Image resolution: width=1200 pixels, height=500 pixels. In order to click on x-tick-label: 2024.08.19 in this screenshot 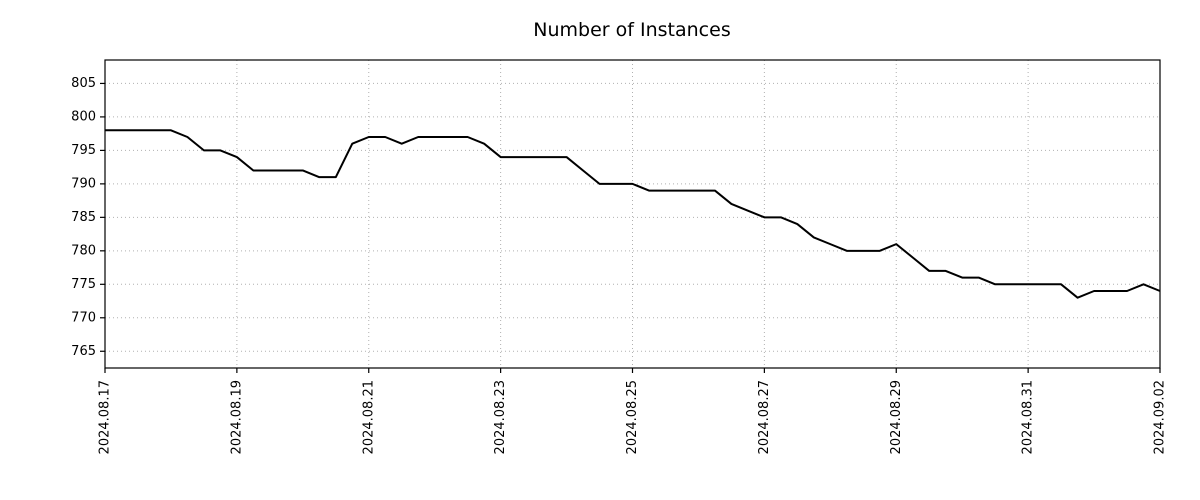, I will do `click(236, 417)`.